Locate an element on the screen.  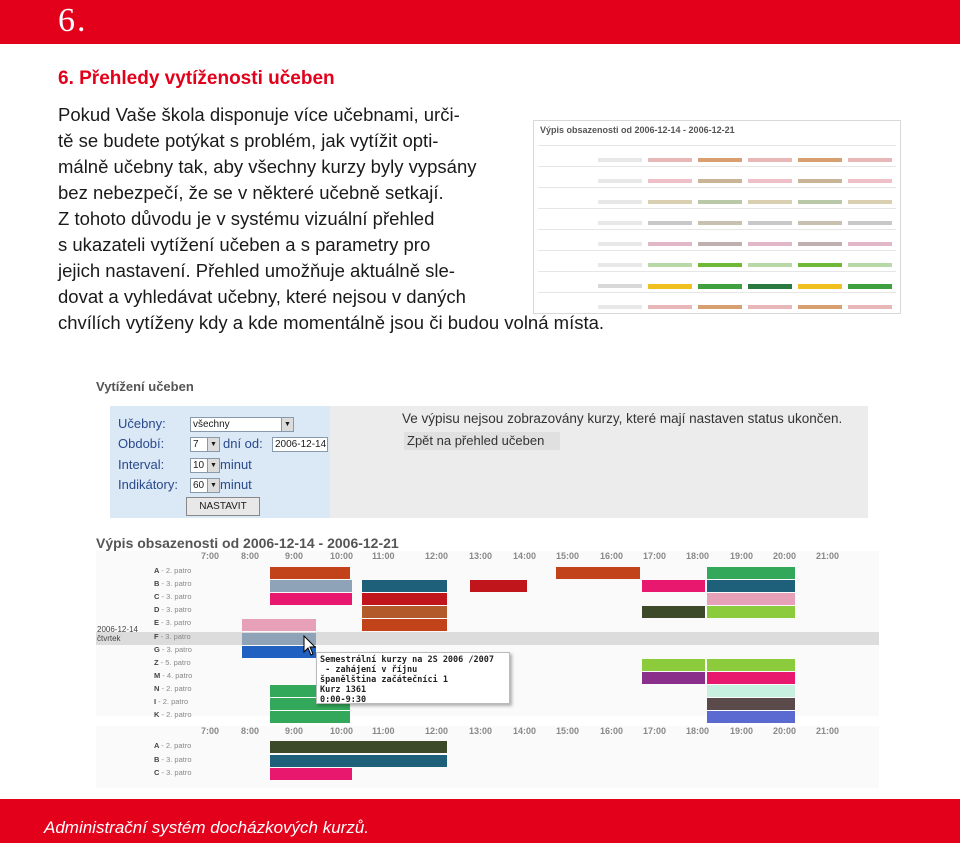
indikatory-select: 60 ▼ is located at coordinates (205, 485).